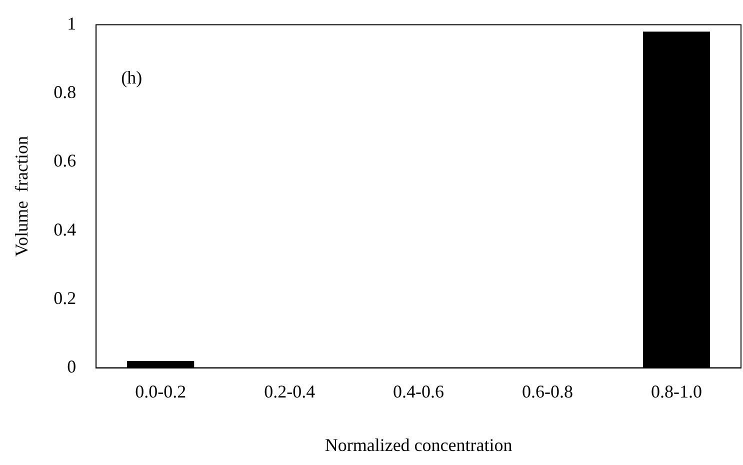  Describe the element at coordinates (676, 391) in the screenshot. I see `x-tick-label: 0.8-1.0` at that location.